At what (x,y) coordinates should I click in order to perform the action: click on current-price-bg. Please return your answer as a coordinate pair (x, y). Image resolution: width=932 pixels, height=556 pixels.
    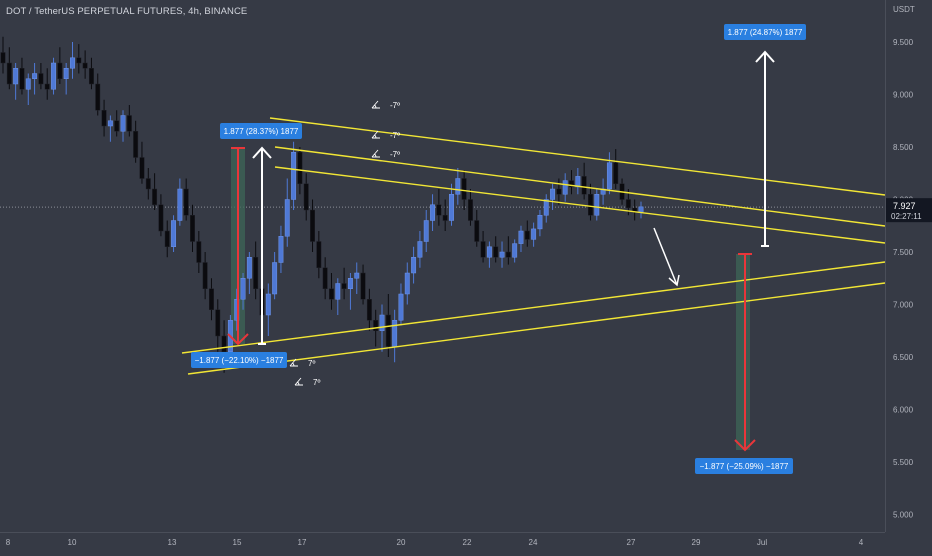
    Looking at the image, I should click on (909, 210).